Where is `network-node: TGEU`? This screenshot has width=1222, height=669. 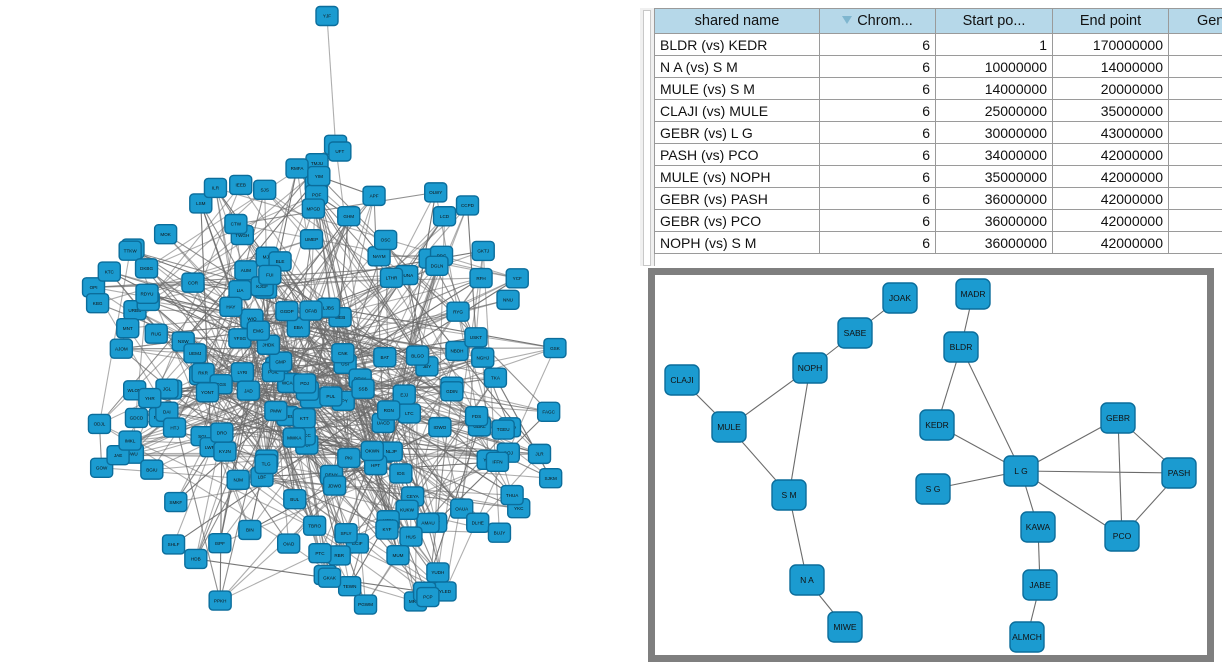
network-node: TGEU is located at coordinates (503, 429).